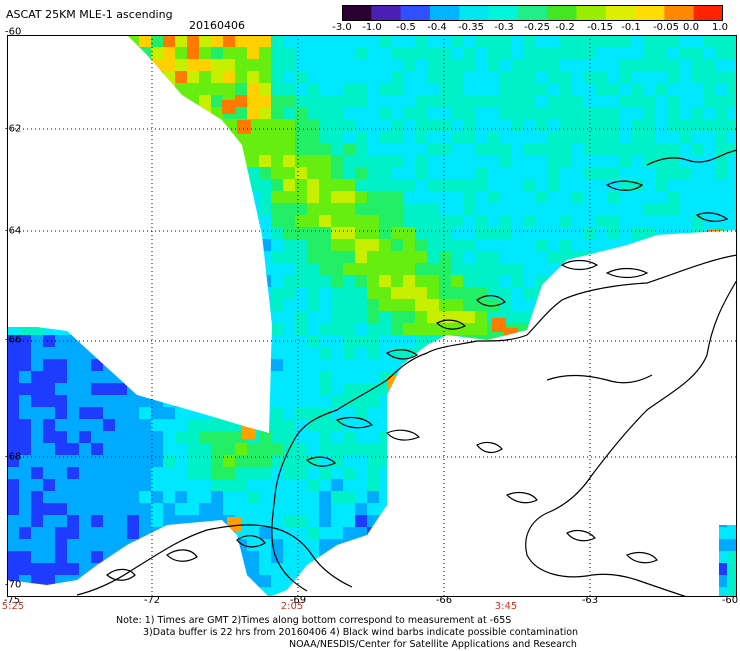 This screenshot has height=651, width=740. I want to click on longitude-label: -72, so click(152, 600).